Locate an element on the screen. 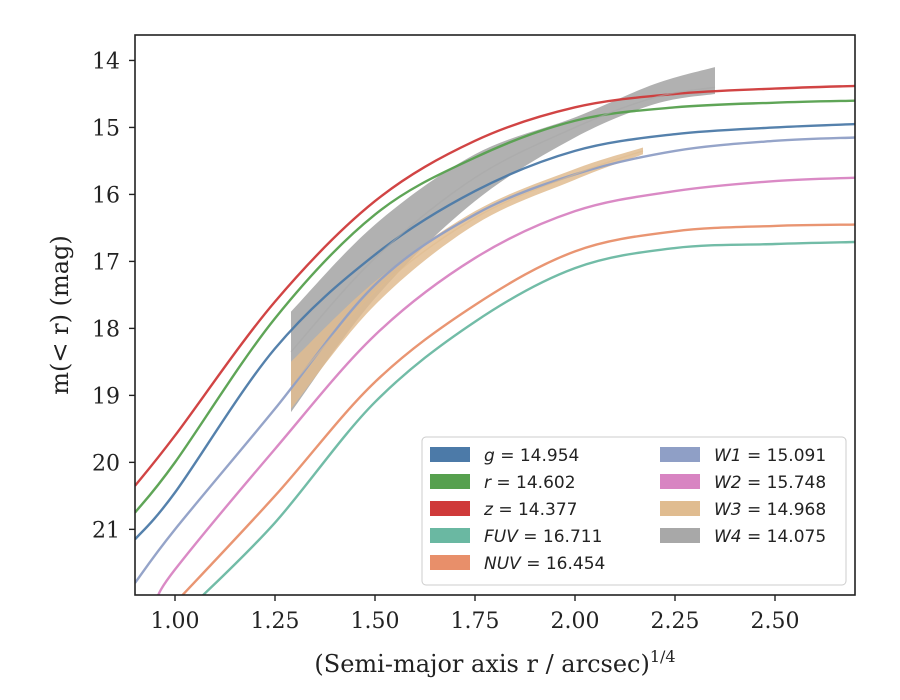 The image size is (900, 700). x-tick-label: 1.50 is located at coordinates (375, 621).